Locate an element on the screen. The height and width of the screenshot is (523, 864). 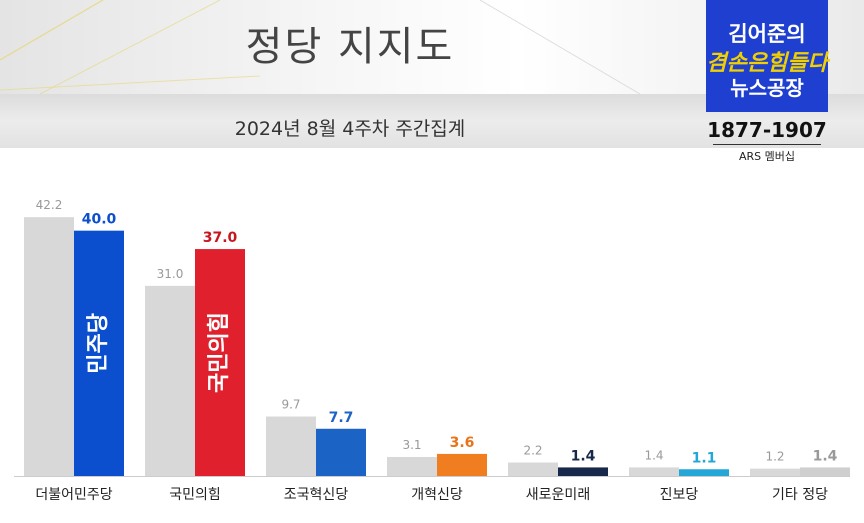
value-label-current-0: 40.0 is located at coordinates (99, 220).